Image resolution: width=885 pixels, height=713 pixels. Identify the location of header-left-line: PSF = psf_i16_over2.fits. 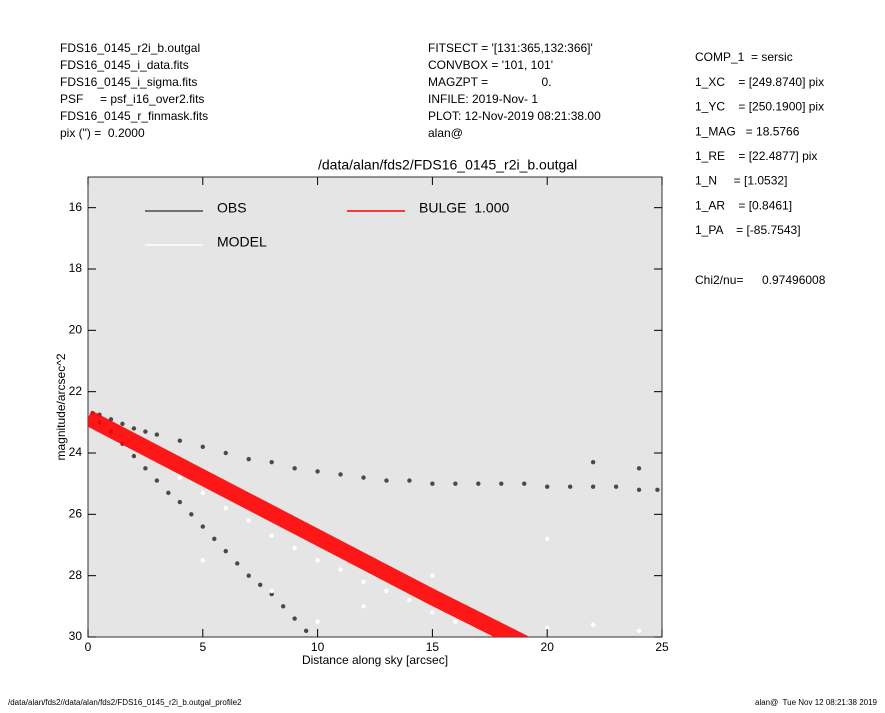
(132, 99).